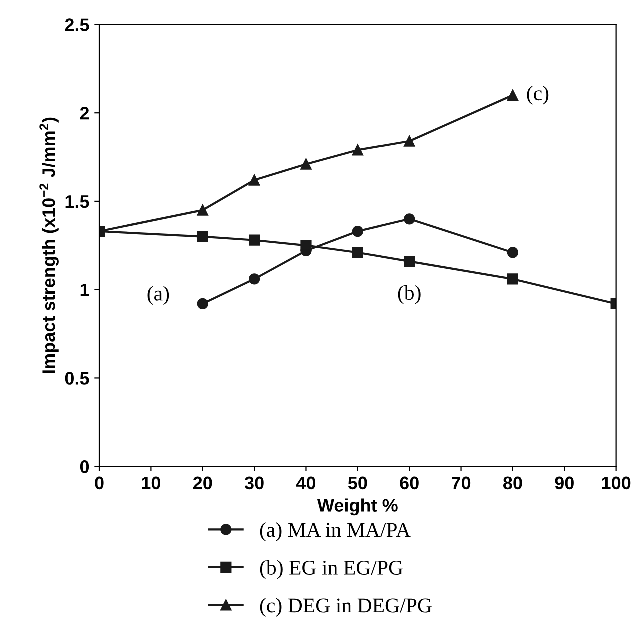 This screenshot has height=618, width=642. I want to click on x-tick-label: 0, so click(99, 483).